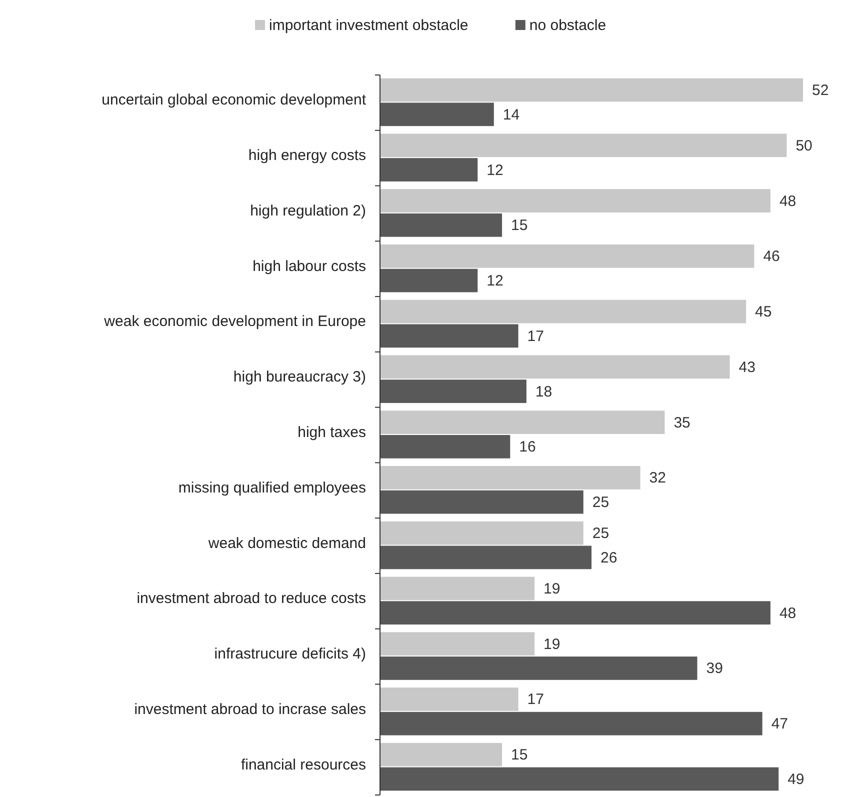  I want to click on y-tick-label: financial resources, so click(303, 765).